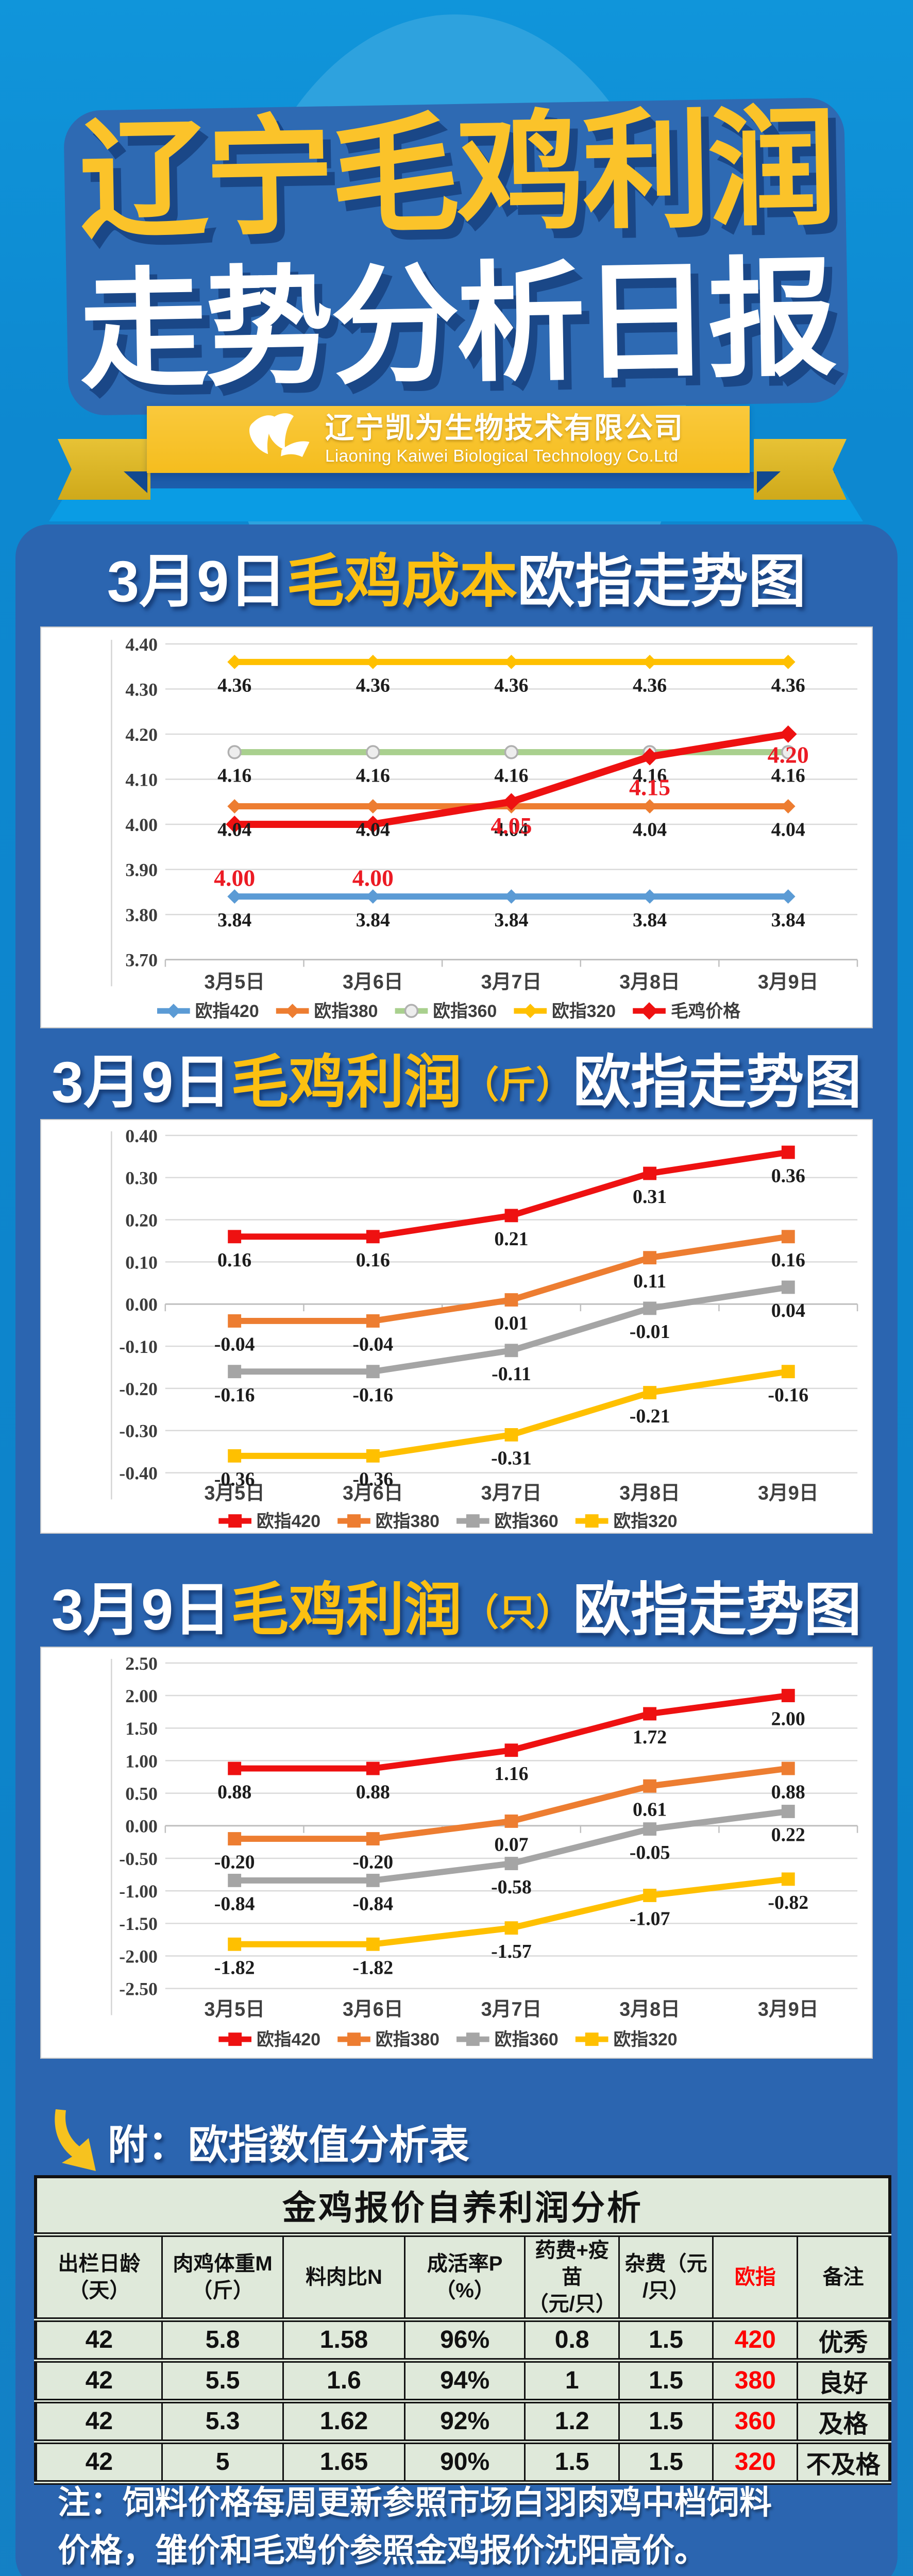  Describe the element at coordinates (769, 482) in the screenshot. I see `ribbon-fold-right` at that location.